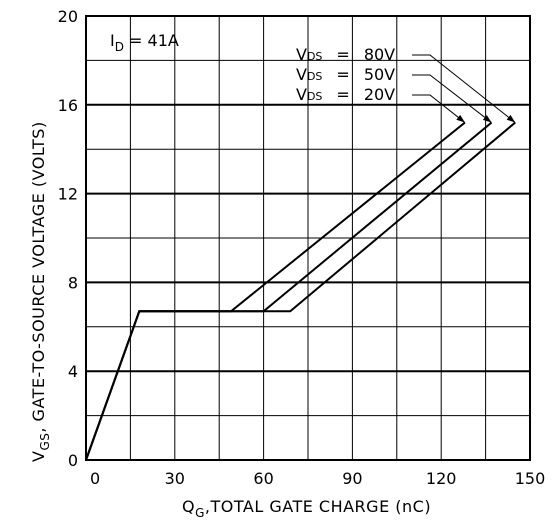 This screenshot has width=552, height=524. What do you see at coordinates (40, 291) in the screenshot?
I see `y-axis-label: VGS, GATE-TO-SOURCE VOLTAGE (VOLTS)` at bounding box center [40, 291].